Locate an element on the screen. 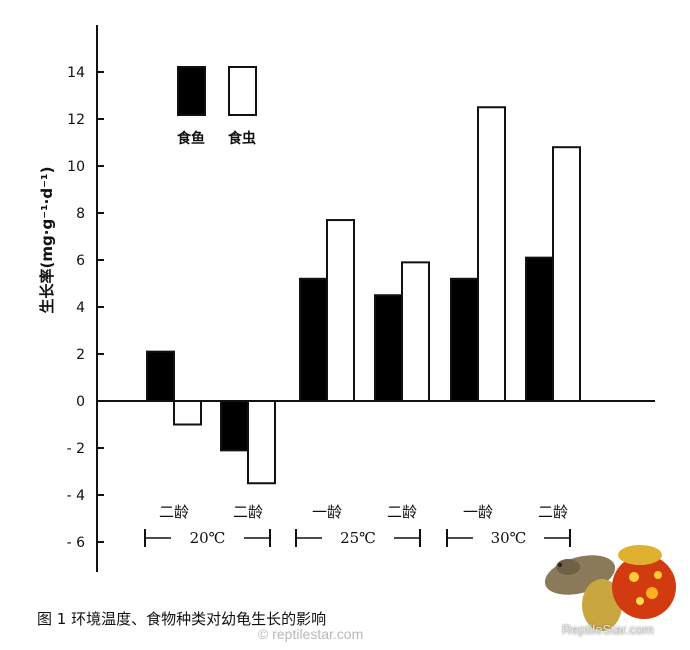 Image resolution: width=690 pixels, height=650 pixels. y-tick-label: 8 is located at coordinates (80, 214).